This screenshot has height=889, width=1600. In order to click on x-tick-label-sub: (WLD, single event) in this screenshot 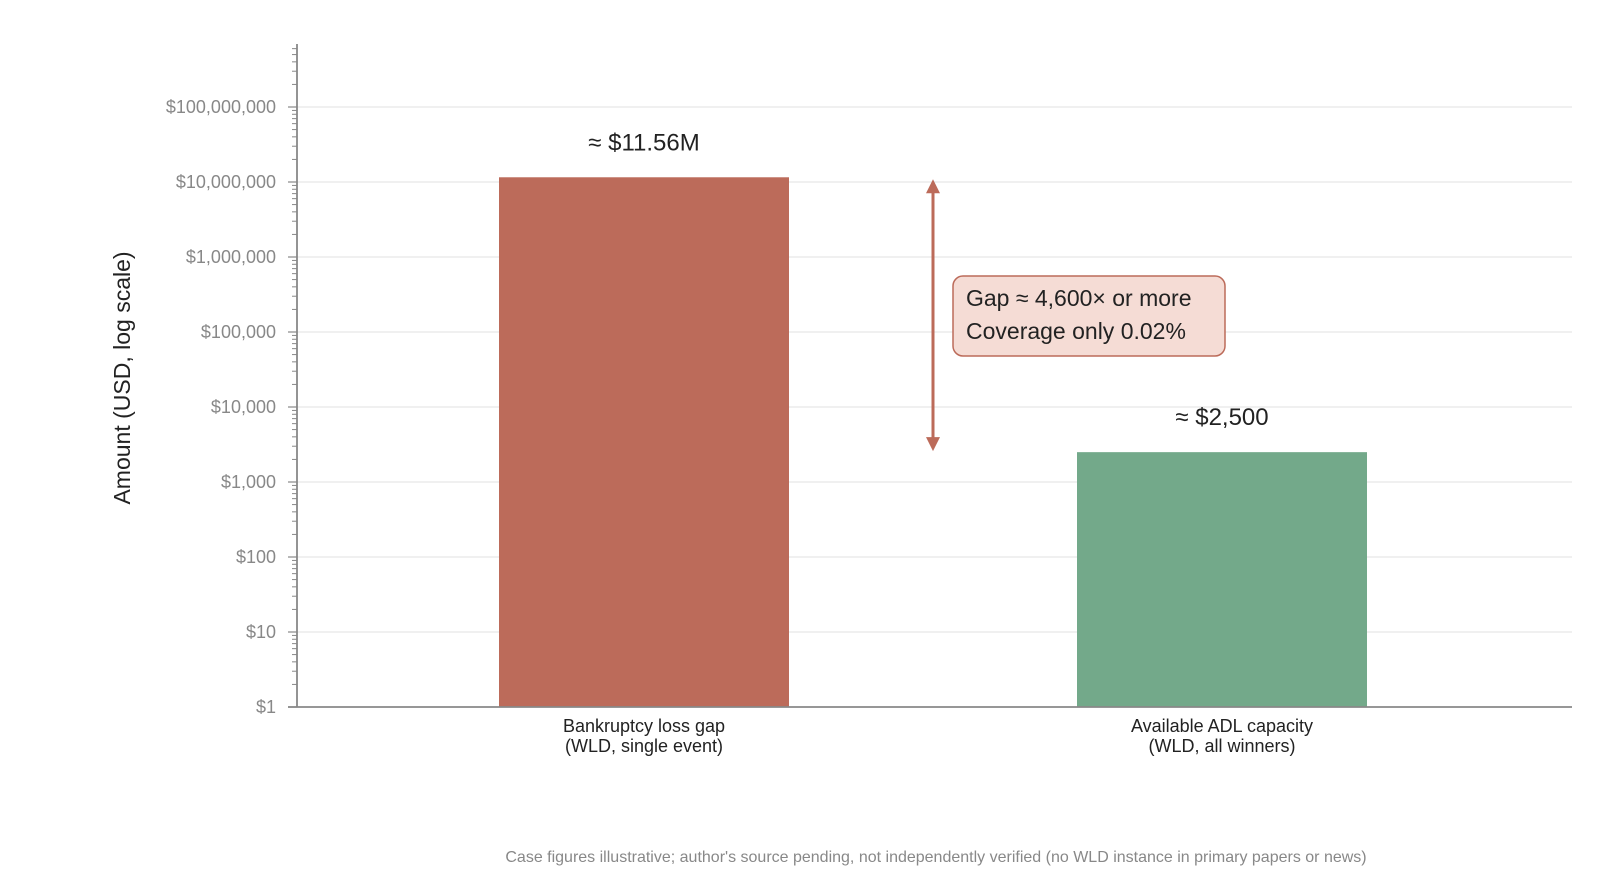, I will do `click(644, 746)`.